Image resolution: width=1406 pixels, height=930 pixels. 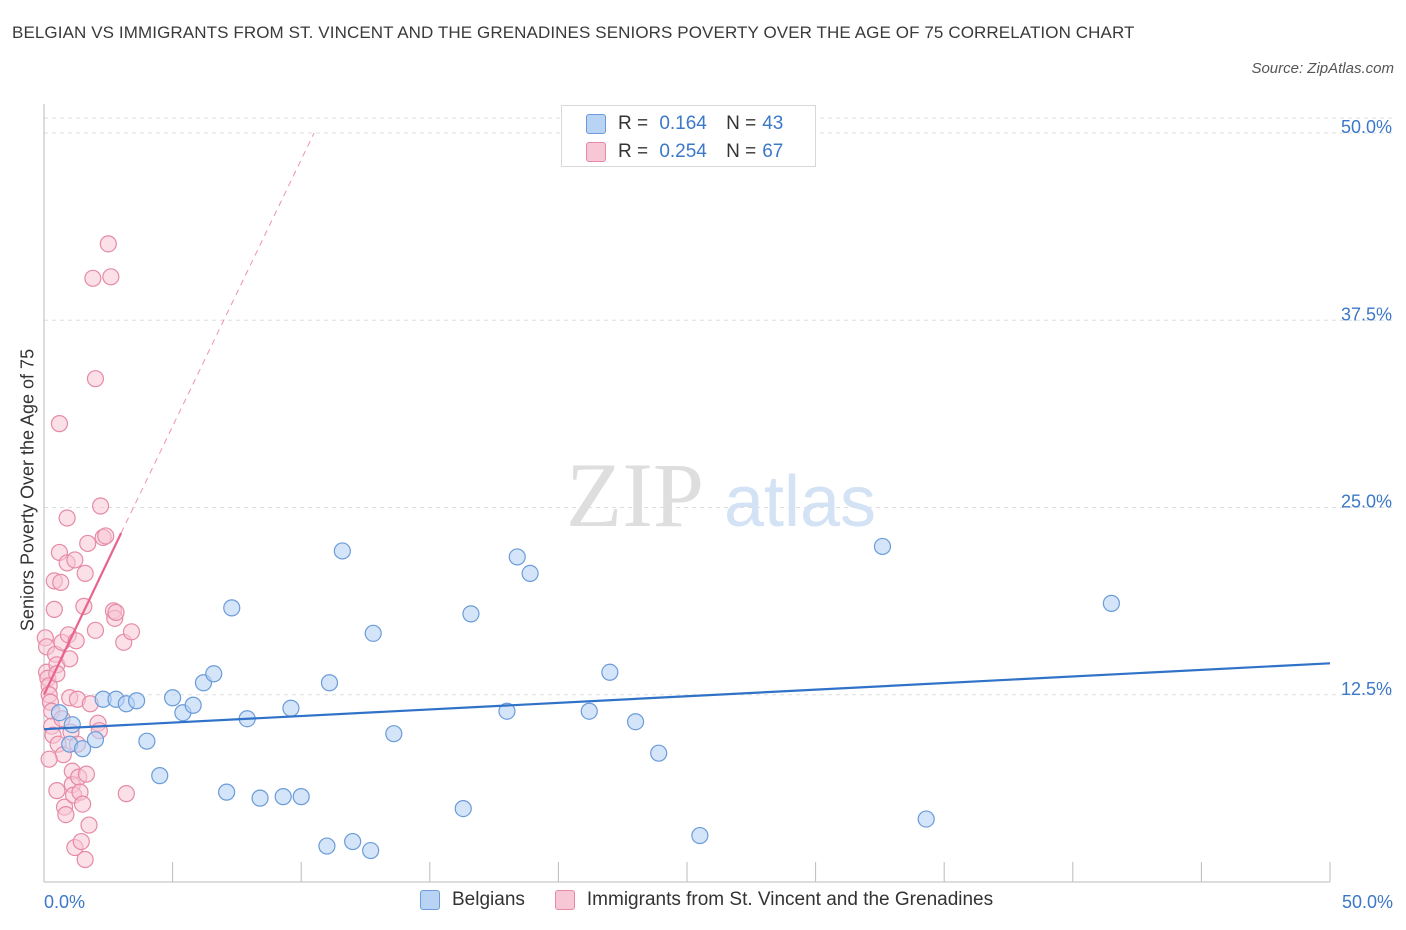 I want to click on x-tick-label: 50.0%, so click(x=1367, y=902).